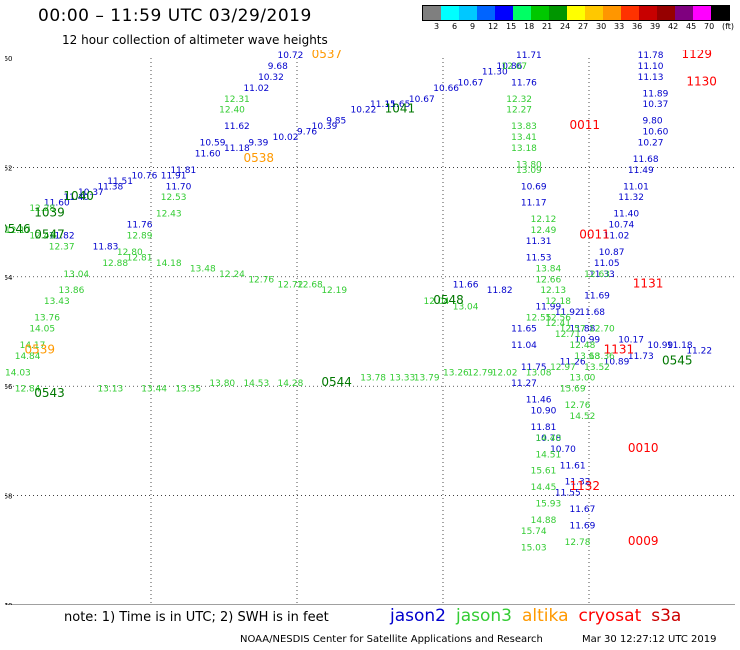  Describe the element at coordinates (539, 258) in the screenshot. I see `swh-value-jason2: 11.53` at that location.